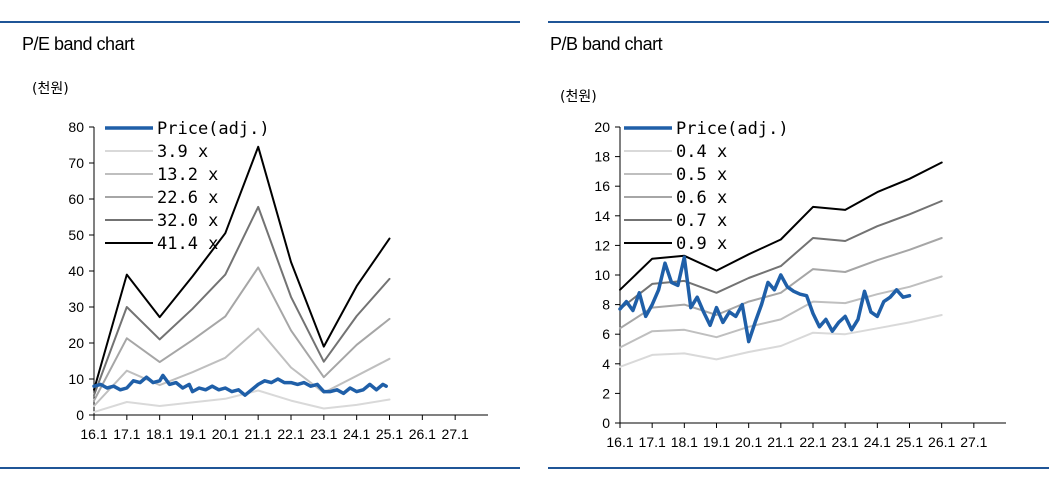 The image size is (1049, 487). Describe the element at coordinates (187, 221) in the screenshot. I see `legend-label: 32.0 x` at that location.